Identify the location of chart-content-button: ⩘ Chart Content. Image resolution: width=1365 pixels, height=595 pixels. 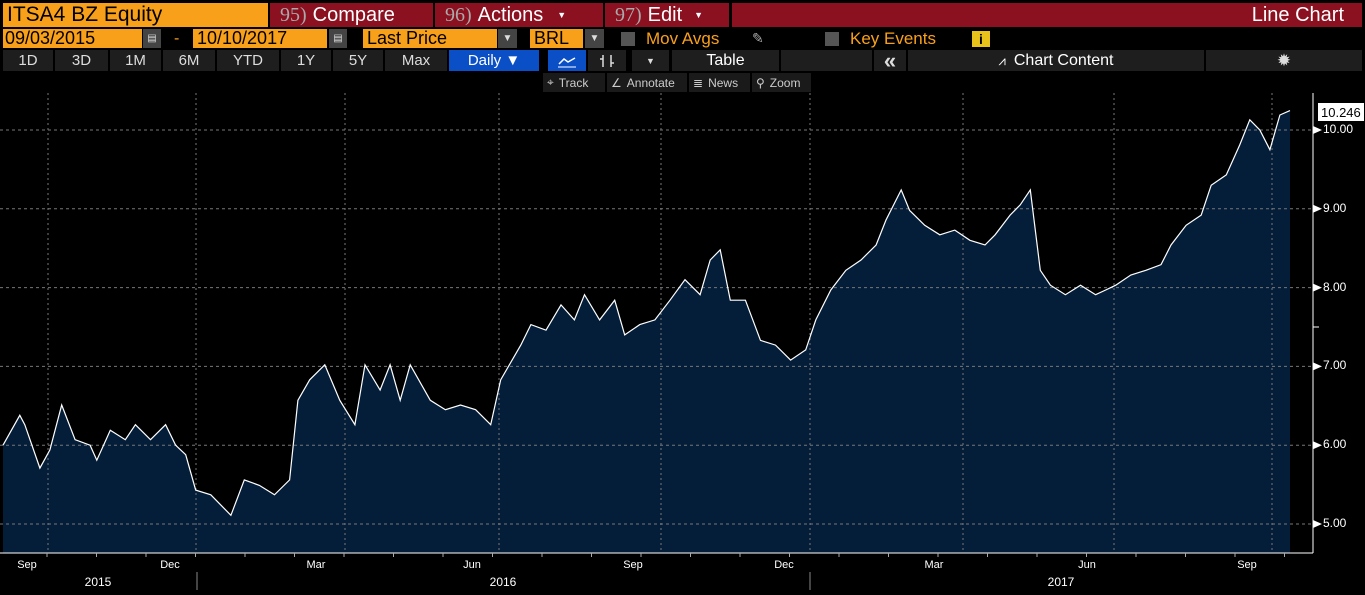
(1056, 60).